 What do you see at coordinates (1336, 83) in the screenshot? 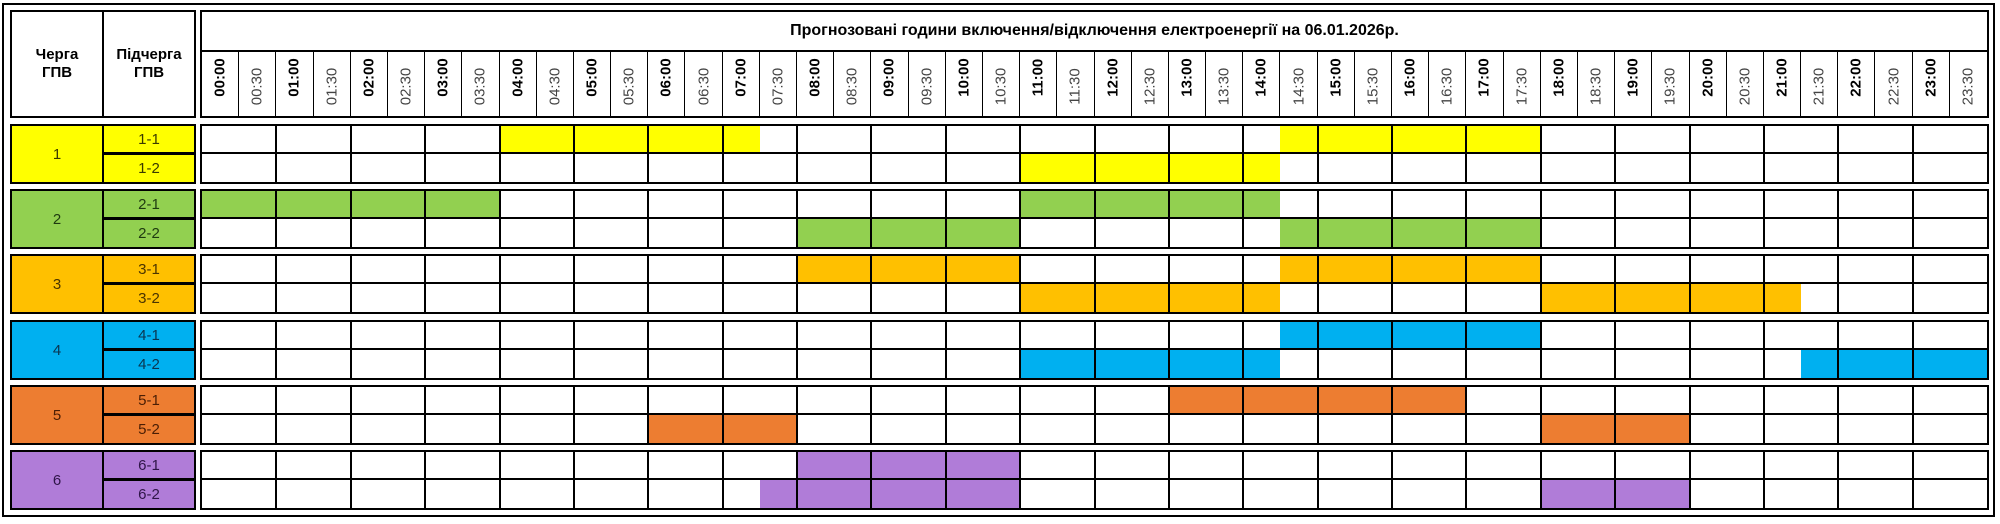
I see `time-column-header: 15:00` at bounding box center [1336, 83].